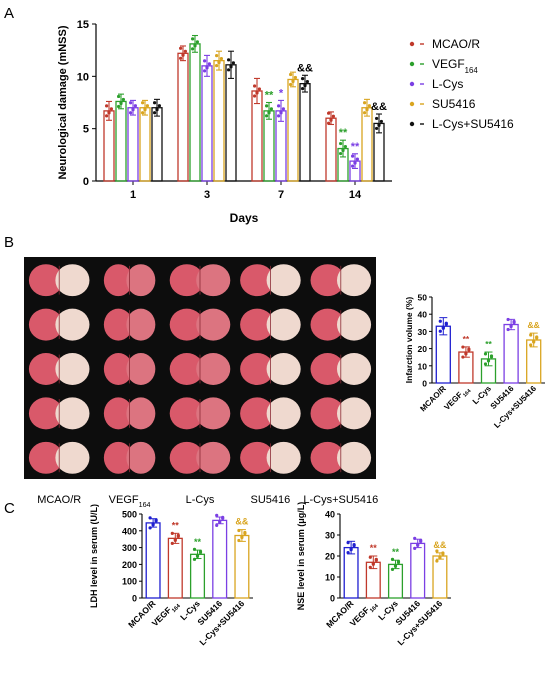  I want to click on x-axis-title: Days, so click(244, 218).